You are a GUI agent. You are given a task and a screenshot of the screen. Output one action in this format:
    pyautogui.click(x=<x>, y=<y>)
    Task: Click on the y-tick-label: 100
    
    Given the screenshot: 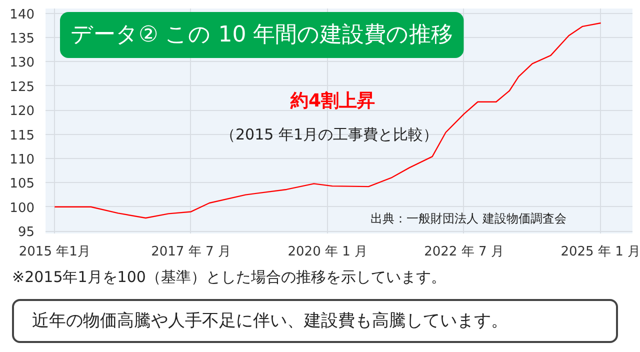 What is the action you would take?
    pyautogui.click(x=22, y=208)
    